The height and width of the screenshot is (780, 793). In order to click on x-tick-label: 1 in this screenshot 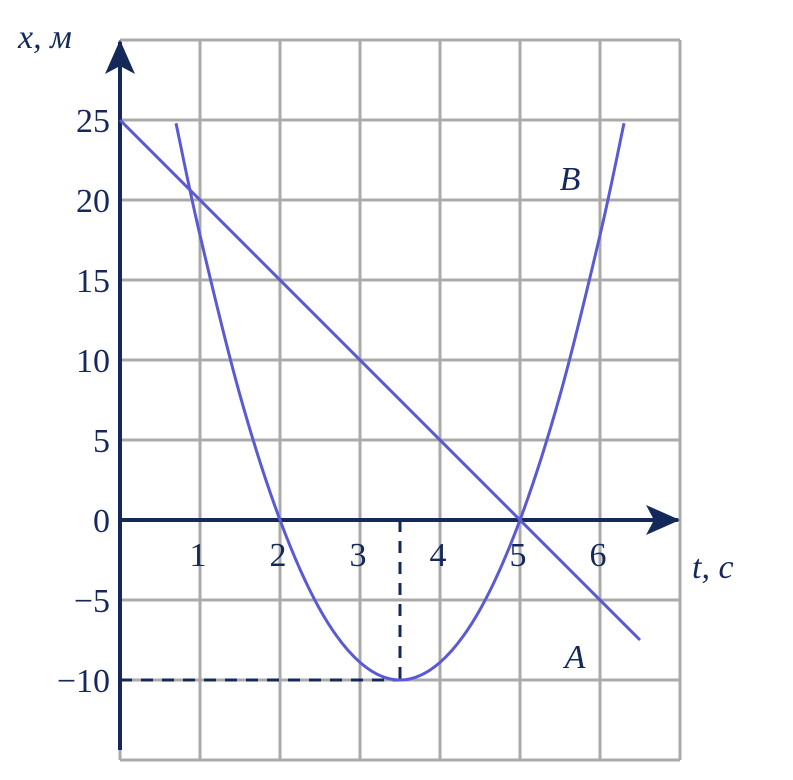, I will do `click(198, 555)`.